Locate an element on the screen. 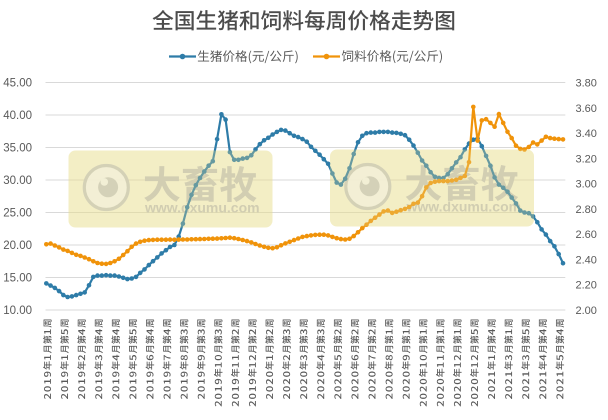 The height and width of the screenshot is (420, 608). svg-text: 20.00 is located at coordinates (17, 246).